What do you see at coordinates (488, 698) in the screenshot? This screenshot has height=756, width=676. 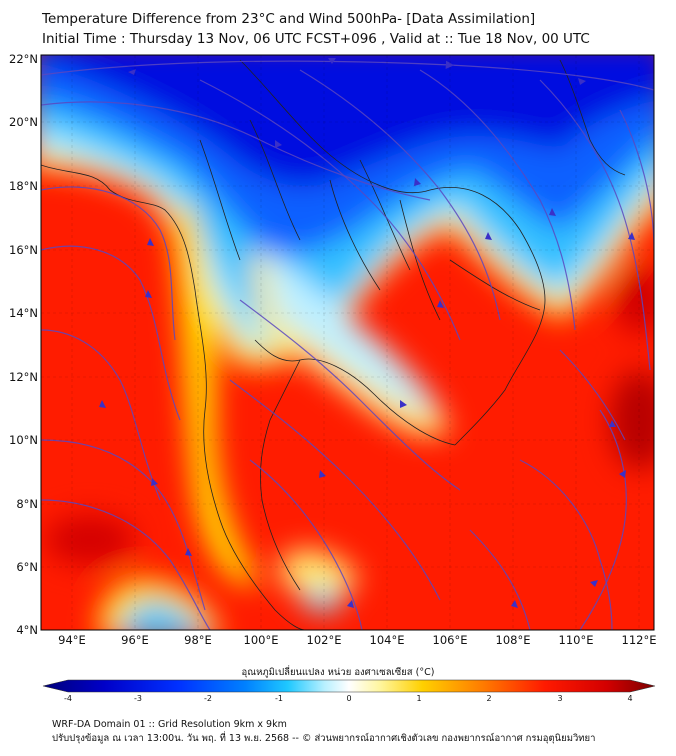 I see `colorbar-tick: 2` at bounding box center [488, 698].